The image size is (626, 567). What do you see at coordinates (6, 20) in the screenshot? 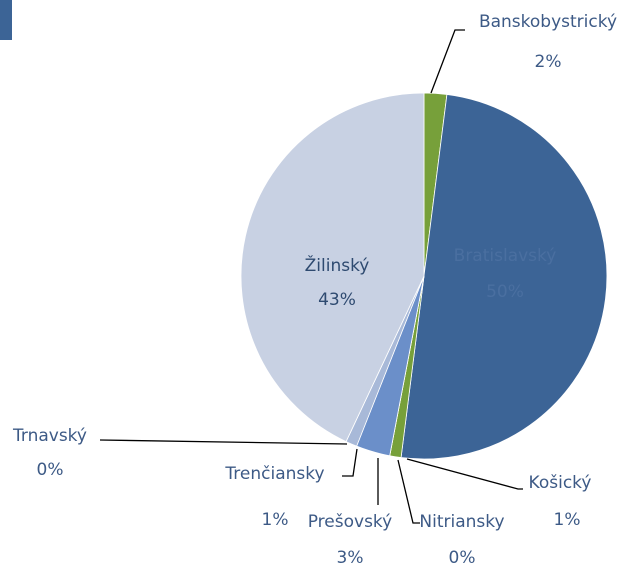
I see `ui-fragment` at bounding box center [6, 20].